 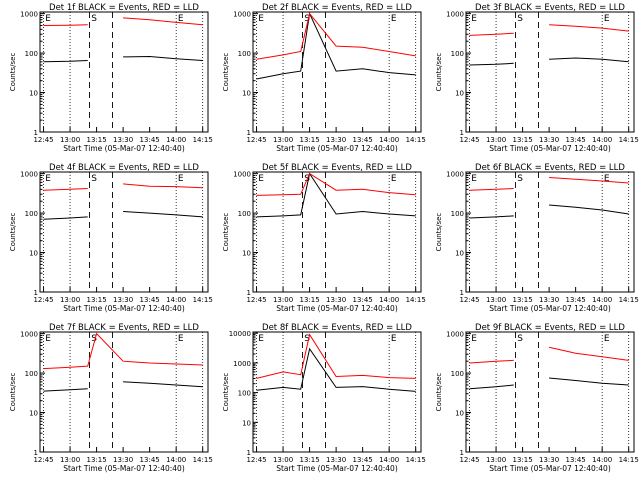 What do you see at coordinates (550, 168) in the screenshot?
I see `panel-title: Det 6f BLACK = Events, RED = LLD` at bounding box center [550, 168].